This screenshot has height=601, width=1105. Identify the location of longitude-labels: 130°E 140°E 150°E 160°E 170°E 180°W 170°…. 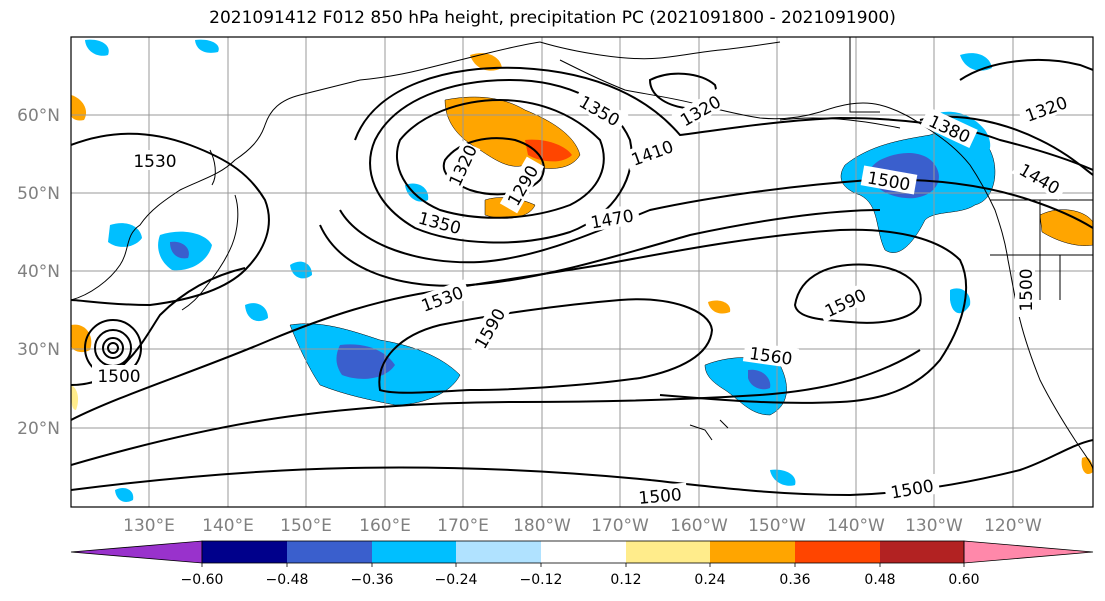
(582, 526).